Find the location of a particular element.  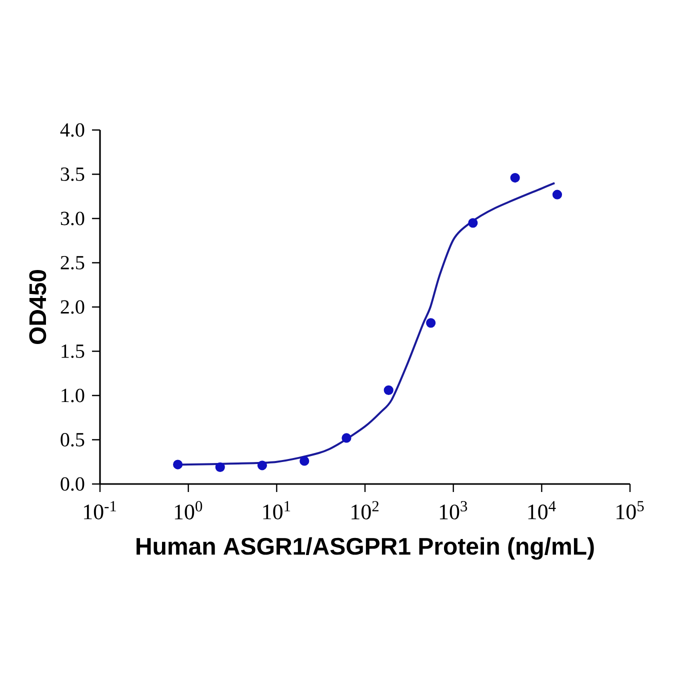

x-tick-label: 10$^{1}$ is located at coordinates (276, 510).